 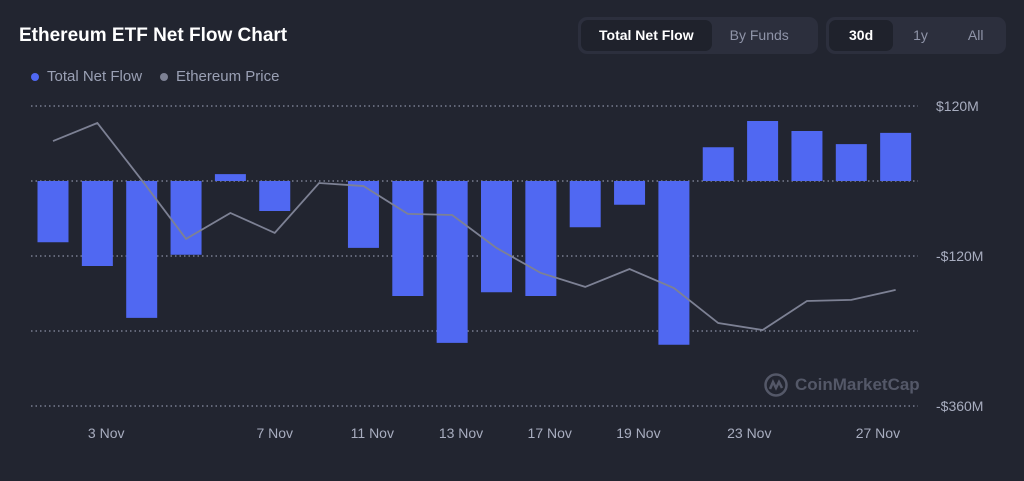 What do you see at coordinates (861, 35) in the screenshot?
I see `range-30d: 30d` at bounding box center [861, 35].